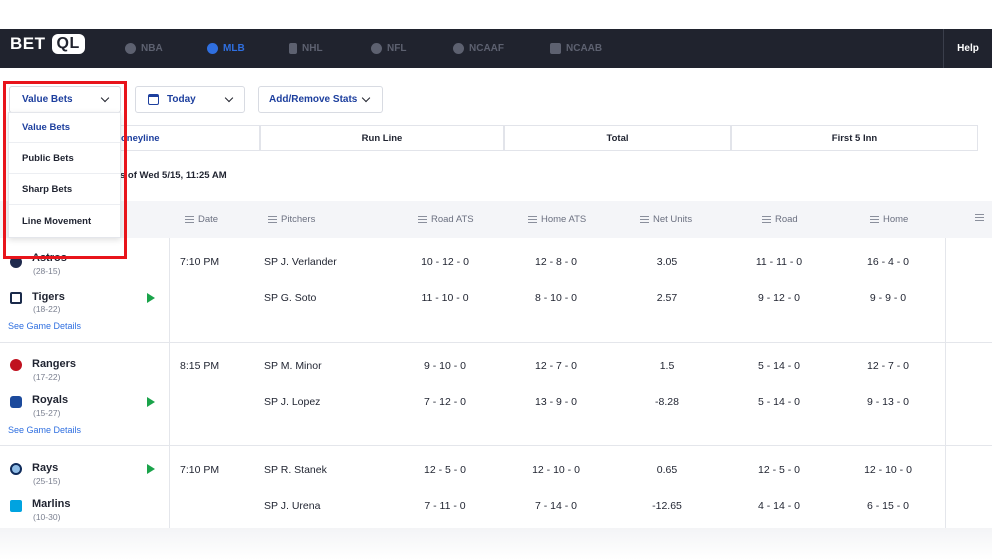 The width and height of the screenshot is (992, 560). I want to click on rangers-logo-icon, so click(16, 365).